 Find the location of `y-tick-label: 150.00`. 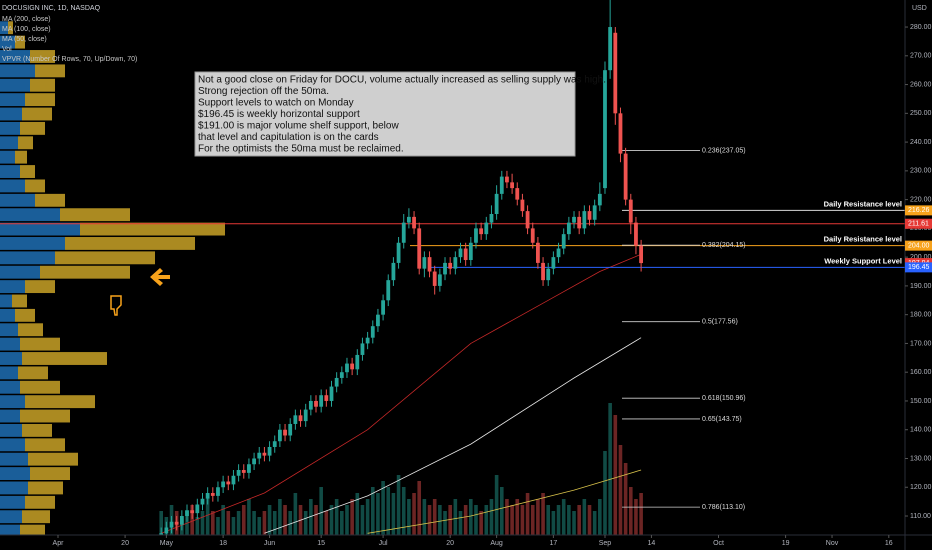

y-tick-label: 150.00 is located at coordinates (921, 401).